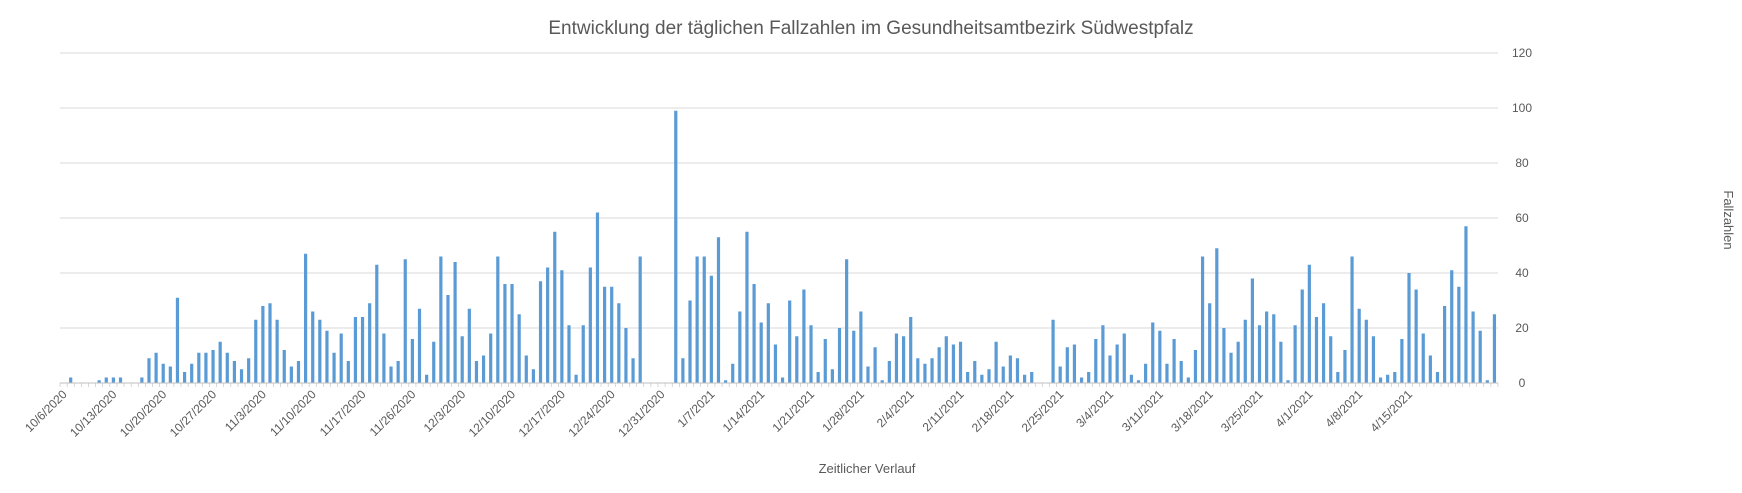 This screenshot has width=1742, height=493. Describe the element at coordinates (1142, 410) in the screenshot. I see `x-tick-label: 3/11/2021` at that location.